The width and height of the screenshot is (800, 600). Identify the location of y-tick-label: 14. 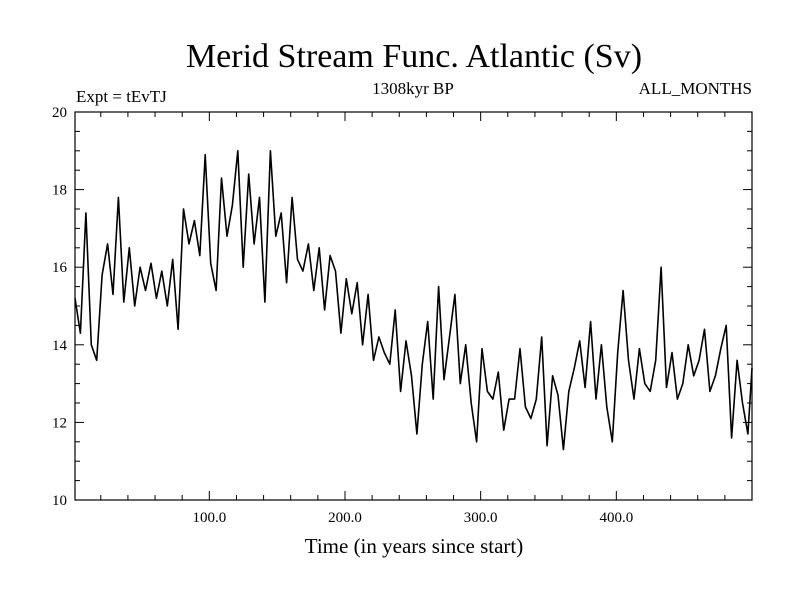
(60, 346).